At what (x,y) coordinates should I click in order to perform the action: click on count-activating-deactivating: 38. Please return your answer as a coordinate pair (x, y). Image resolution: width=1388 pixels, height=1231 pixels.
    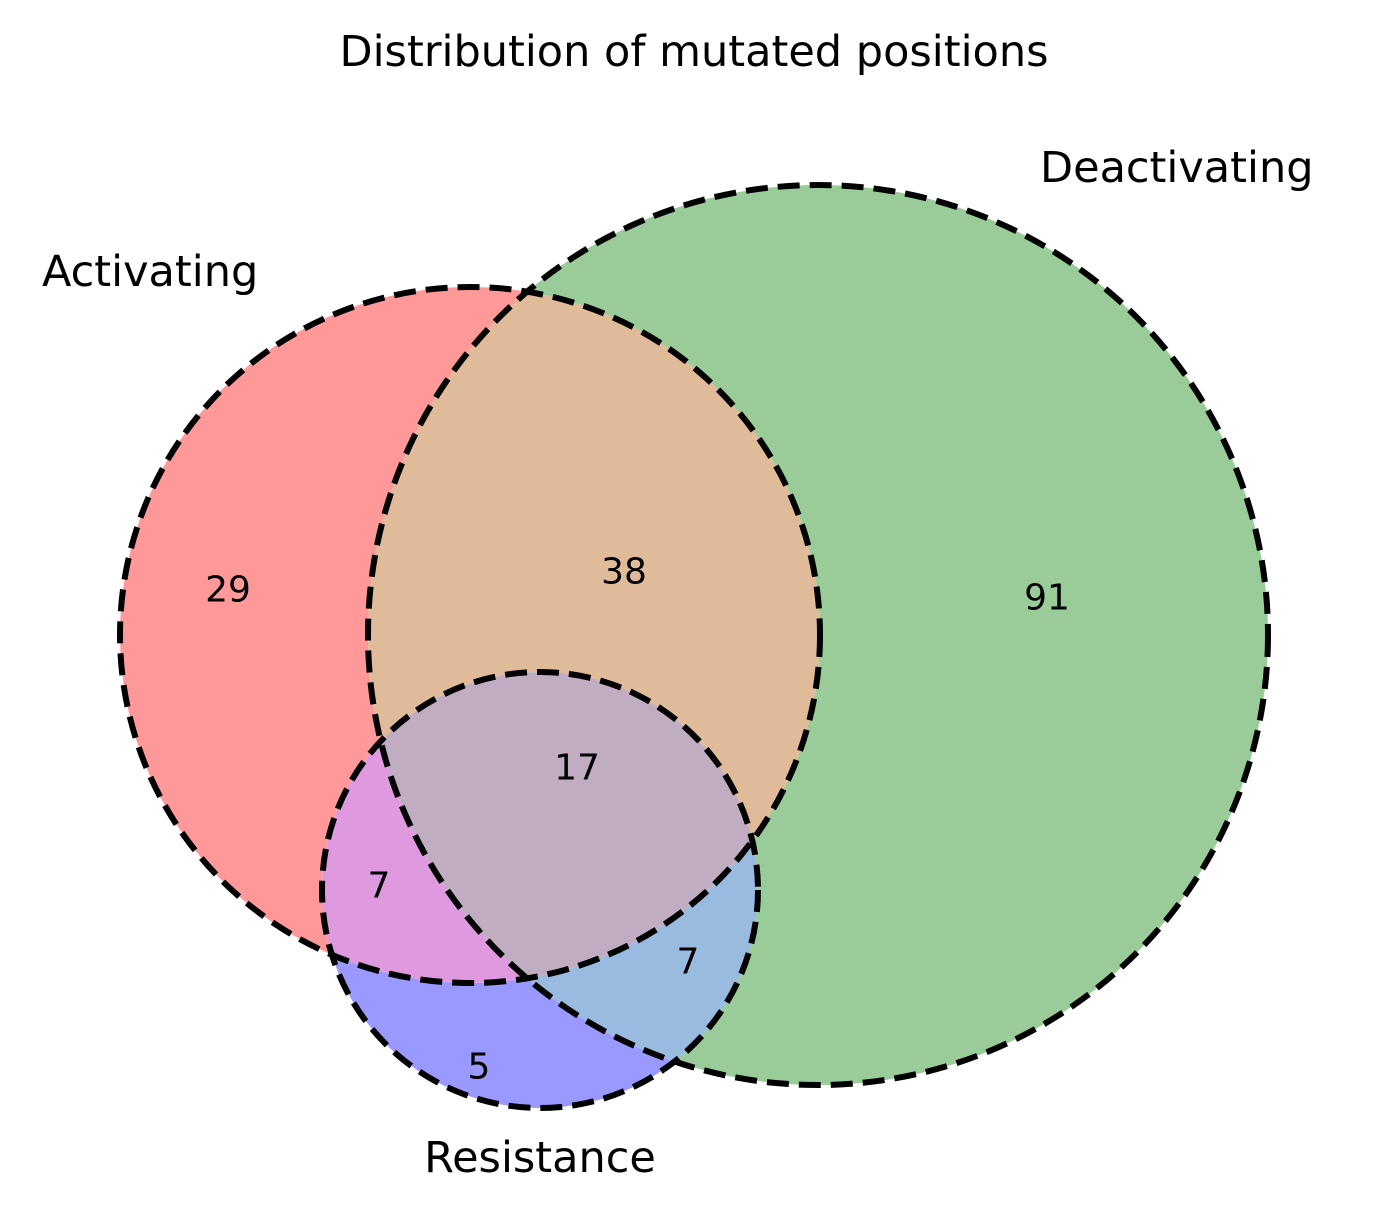
    Looking at the image, I should click on (624, 572).